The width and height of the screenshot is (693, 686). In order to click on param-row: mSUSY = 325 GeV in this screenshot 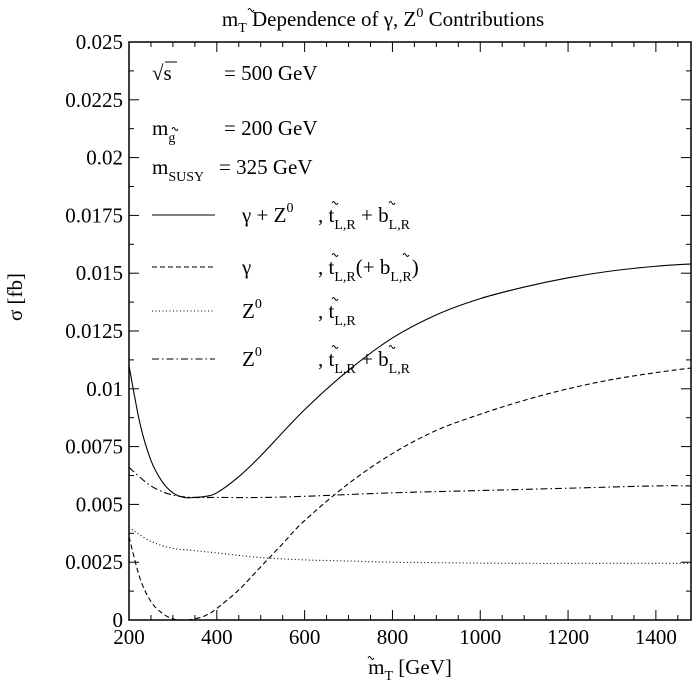, I will do `click(232, 170)`.